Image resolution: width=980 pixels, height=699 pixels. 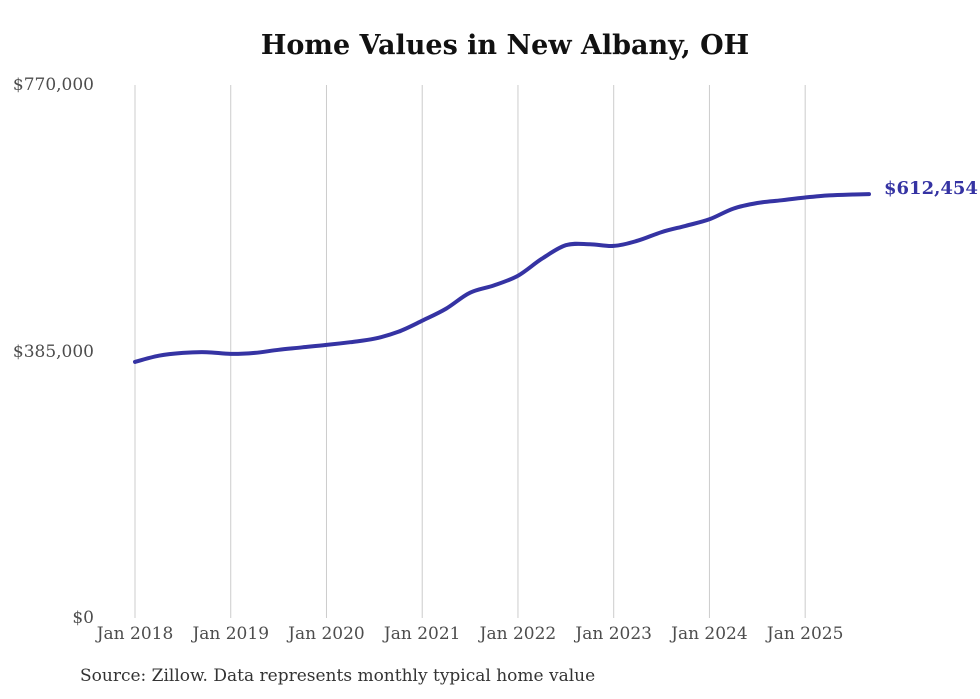 What do you see at coordinates (613, 634) in the screenshot?
I see `x-axis-tick-label: Jan 2023` at bounding box center [613, 634].